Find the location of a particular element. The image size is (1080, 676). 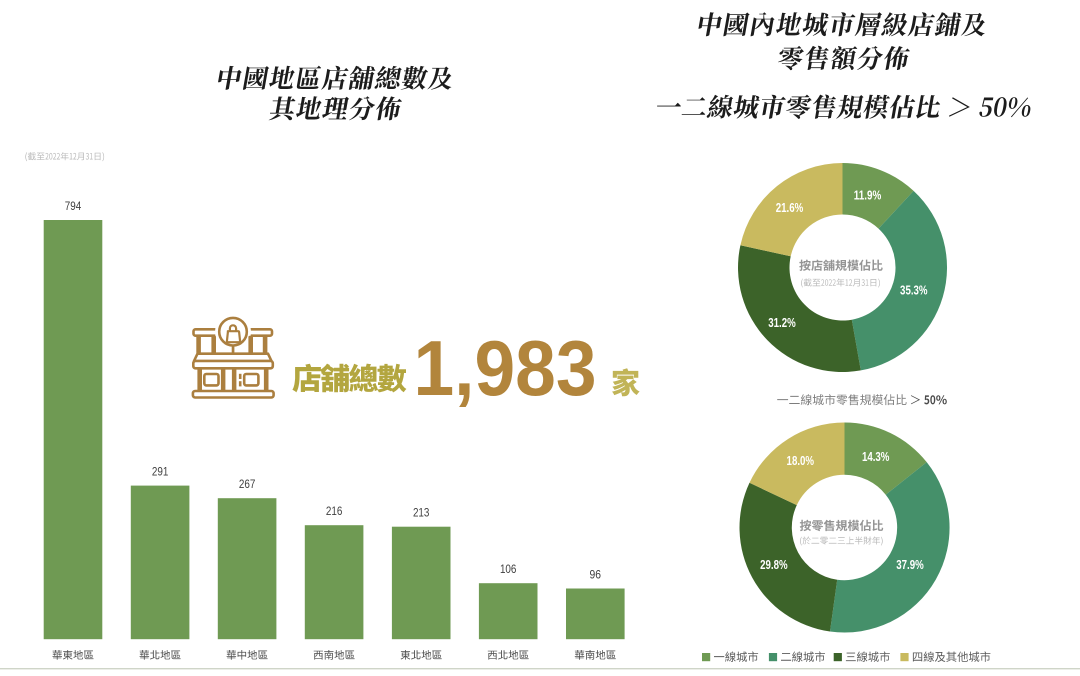

svg-text: 96 is located at coordinates (596, 574).